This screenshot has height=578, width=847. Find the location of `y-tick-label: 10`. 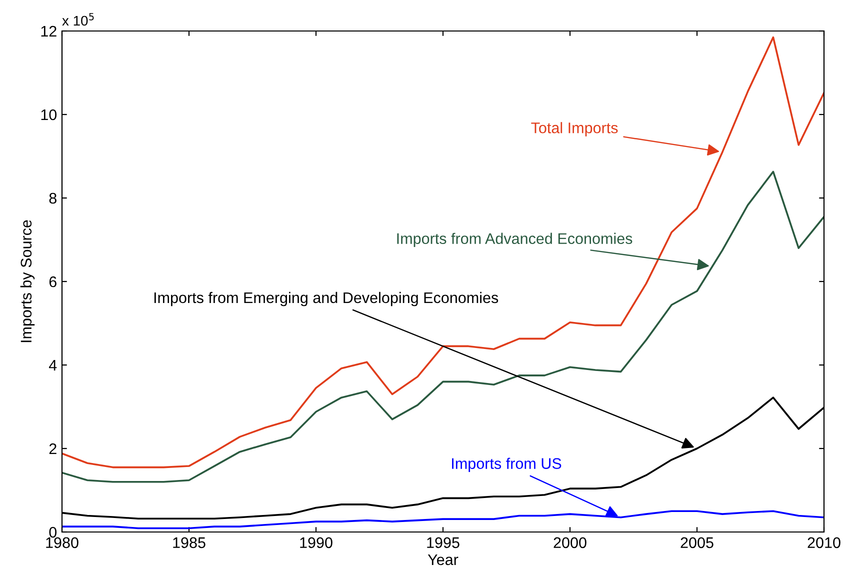

y-tick-label: 10 is located at coordinates (49, 114).